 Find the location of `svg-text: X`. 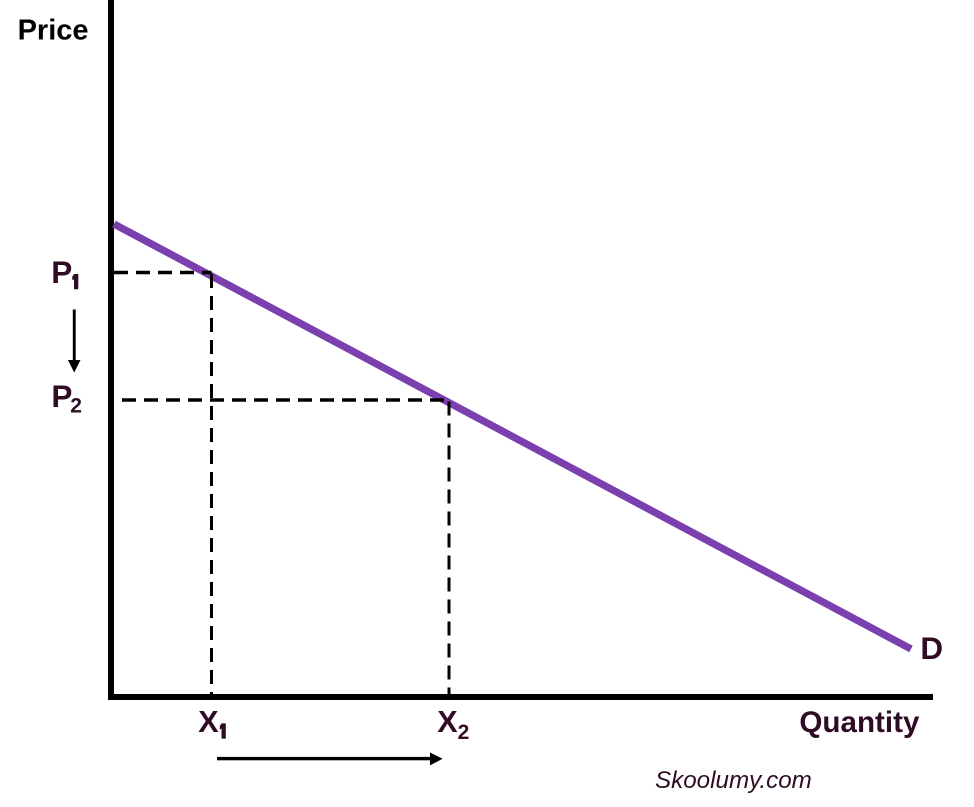

svg-text: X is located at coordinates (208, 722).